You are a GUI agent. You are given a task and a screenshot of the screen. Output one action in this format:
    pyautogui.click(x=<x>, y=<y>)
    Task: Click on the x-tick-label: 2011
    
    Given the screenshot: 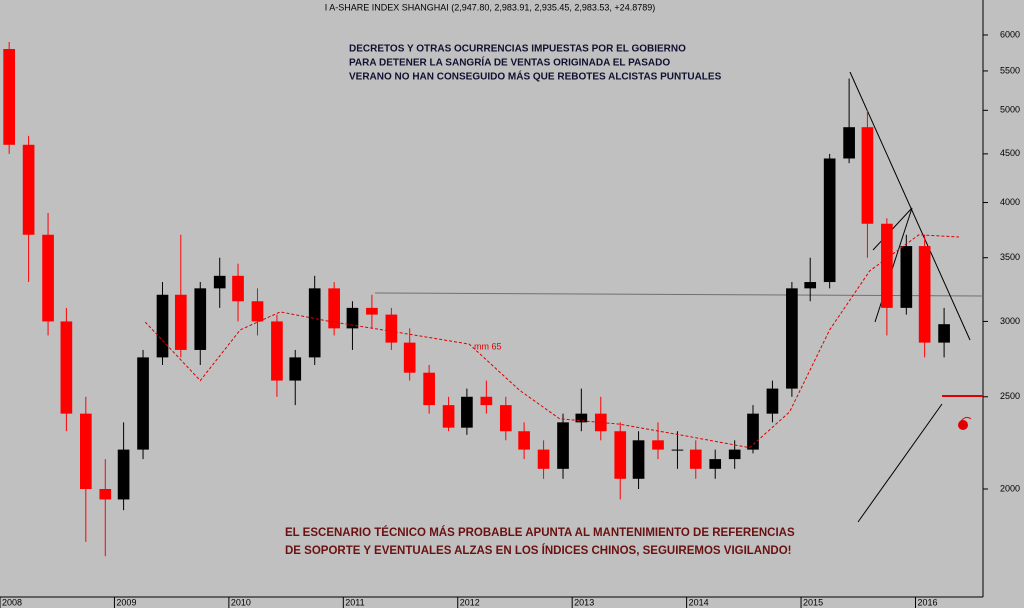 What is the action you would take?
    pyautogui.click(x=354, y=602)
    